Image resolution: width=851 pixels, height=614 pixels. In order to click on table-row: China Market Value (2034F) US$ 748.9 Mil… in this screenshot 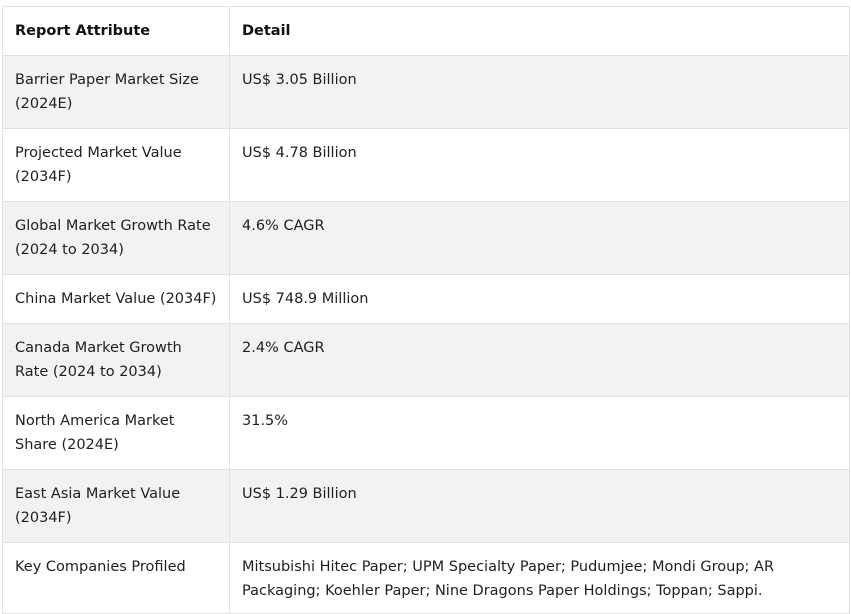, I will do `click(426, 299)`.